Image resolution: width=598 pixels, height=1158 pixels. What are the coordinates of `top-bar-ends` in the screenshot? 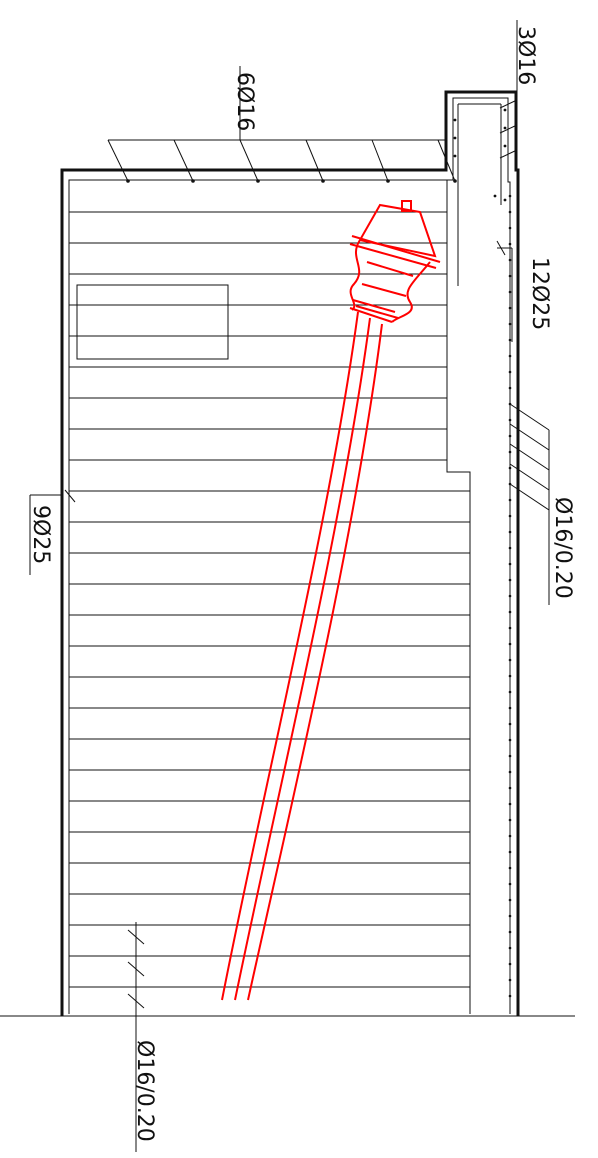 It's located at (291, 181).